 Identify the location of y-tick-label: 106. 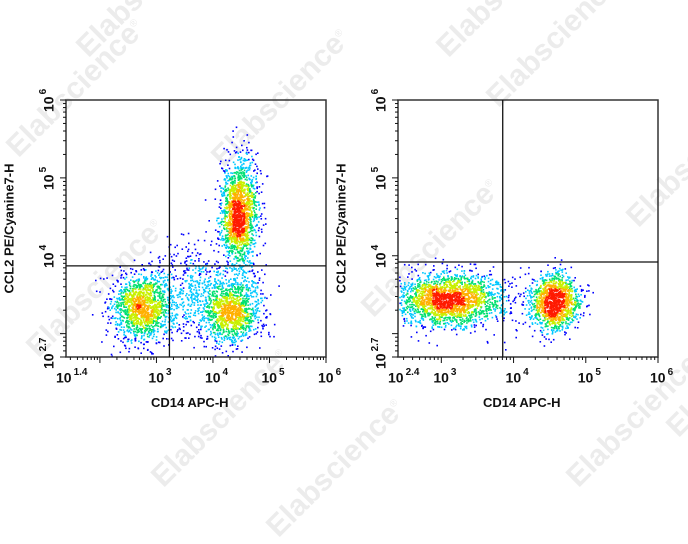
(380, 100).